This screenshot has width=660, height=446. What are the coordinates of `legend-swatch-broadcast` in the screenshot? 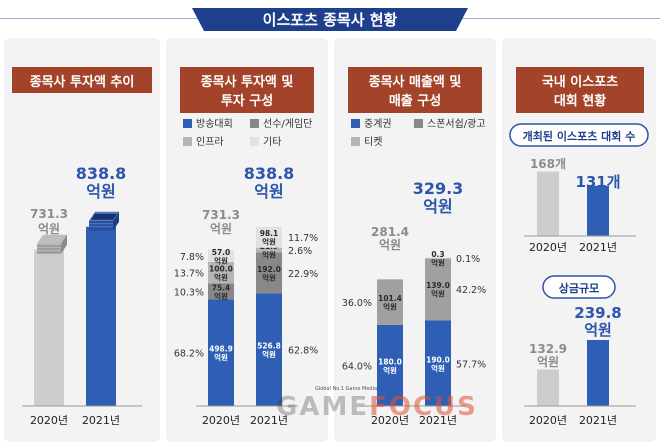 It's located at (187, 123).